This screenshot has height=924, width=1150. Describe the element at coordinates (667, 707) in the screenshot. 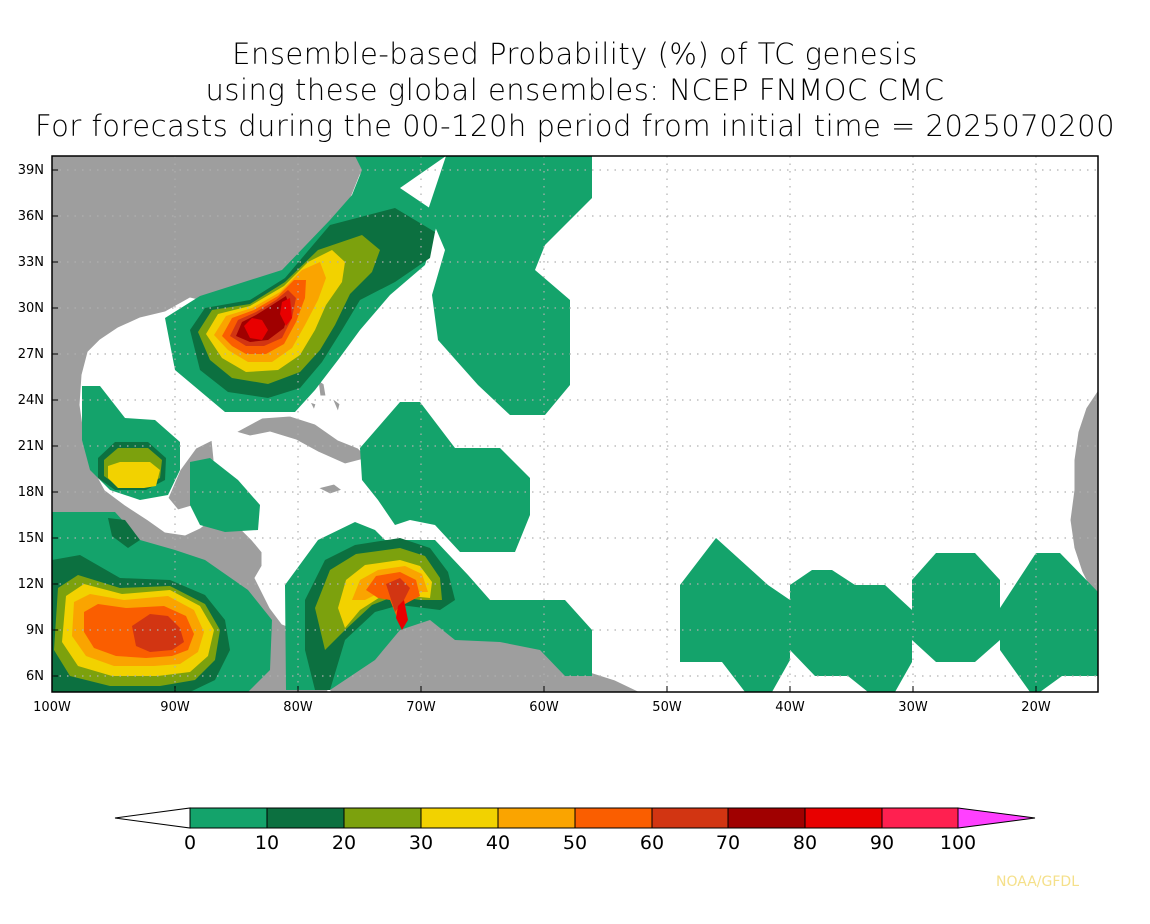

I see `lon-label-50w: 50W` at that location.